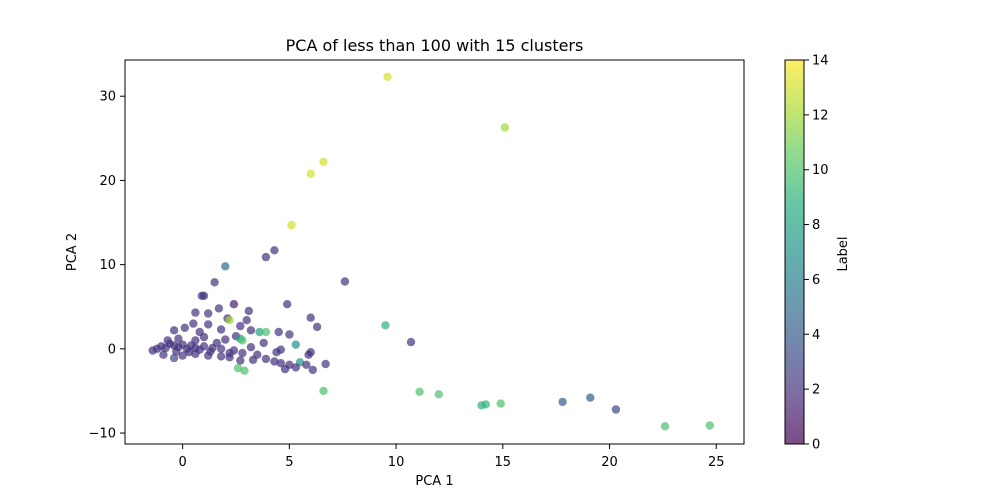  What do you see at coordinates (820, 170) in the screenshot?
I see `colorbar-tick-label: 10` at bounding box center [820, 170].